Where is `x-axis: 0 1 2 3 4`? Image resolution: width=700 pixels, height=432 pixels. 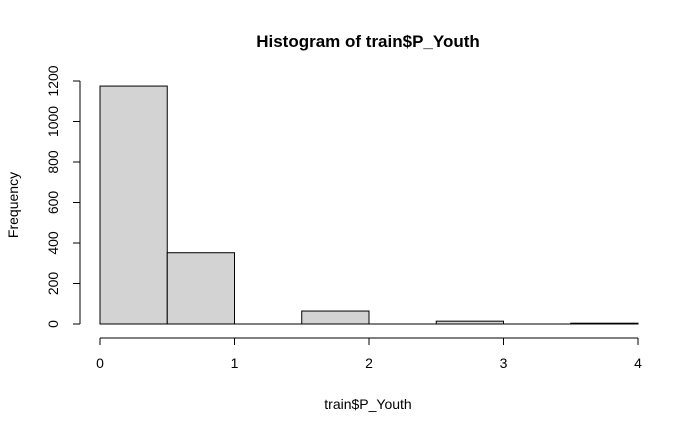 x-axis: 0 1 2 3 4 is located at coordinates (369, 354).